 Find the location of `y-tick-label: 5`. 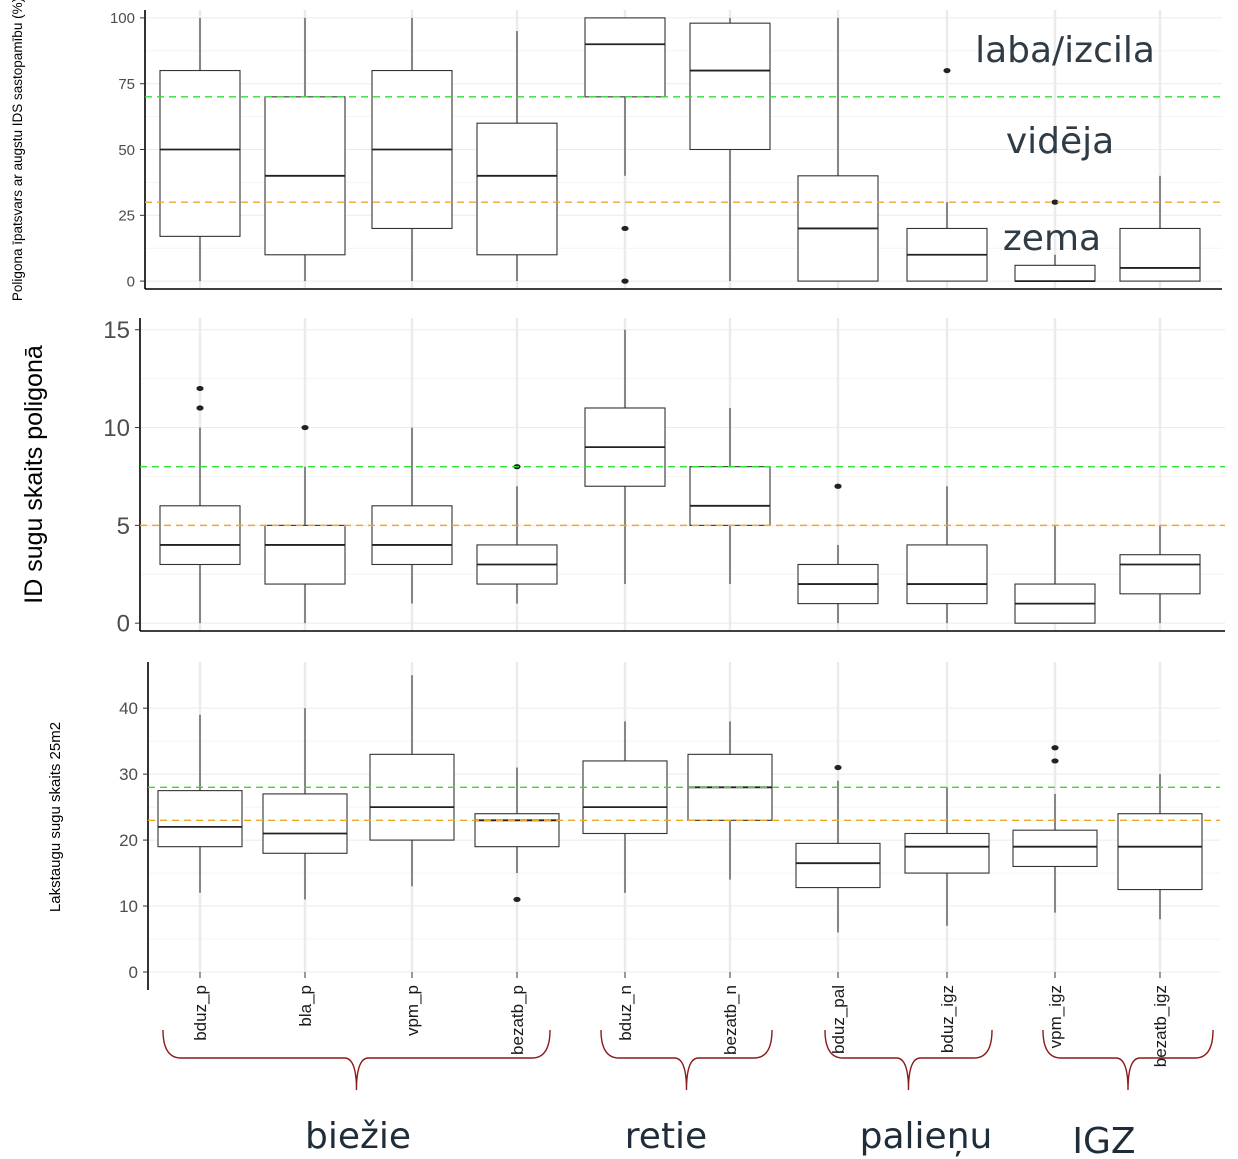

y-tick-label: 5 is located at coordinates (123, 526).